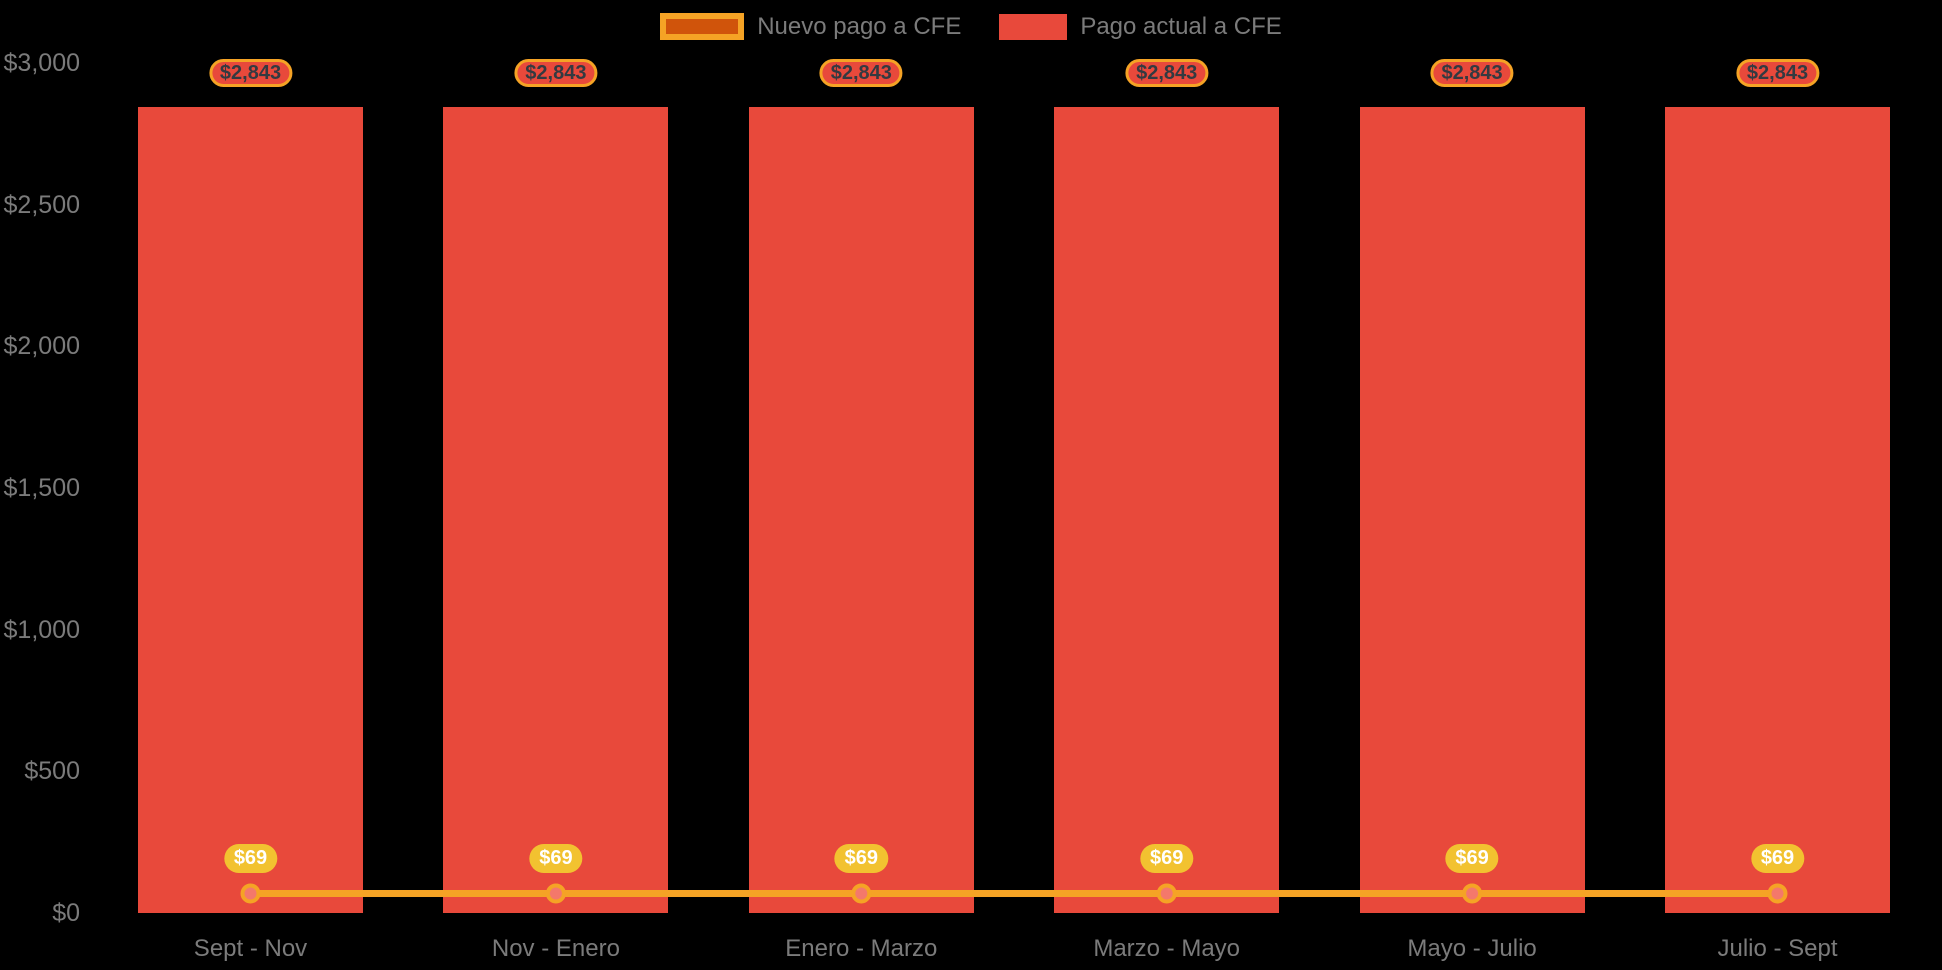  I want to click on y-axis-tick-label: $0, so click(66, 913).